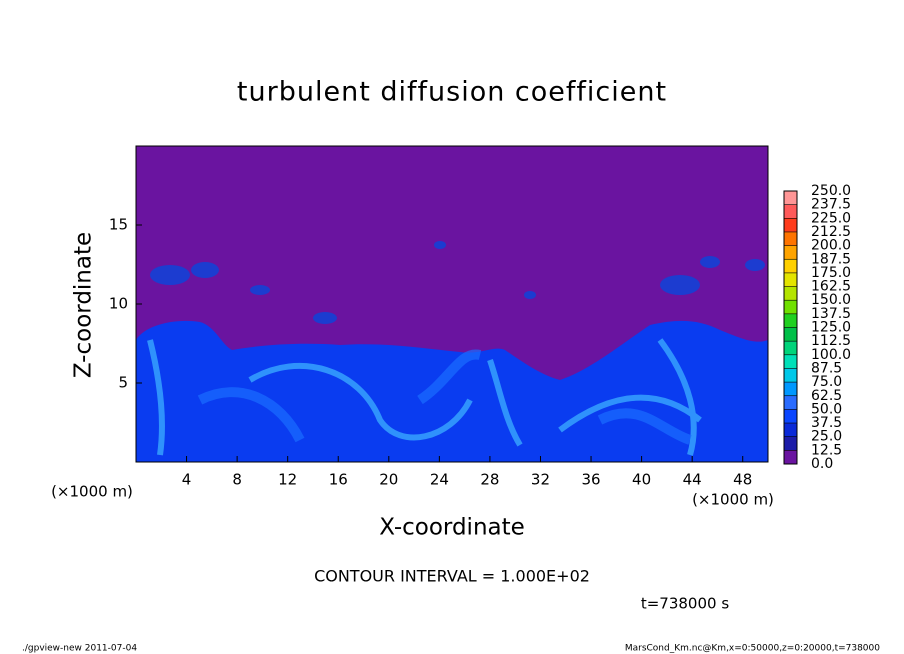 This screenshot has width=904, height=654. What do you see at coordinates (540, 480) in the screenshot?
I see `x-tick-label: 32` at bounding box center [540, 480].